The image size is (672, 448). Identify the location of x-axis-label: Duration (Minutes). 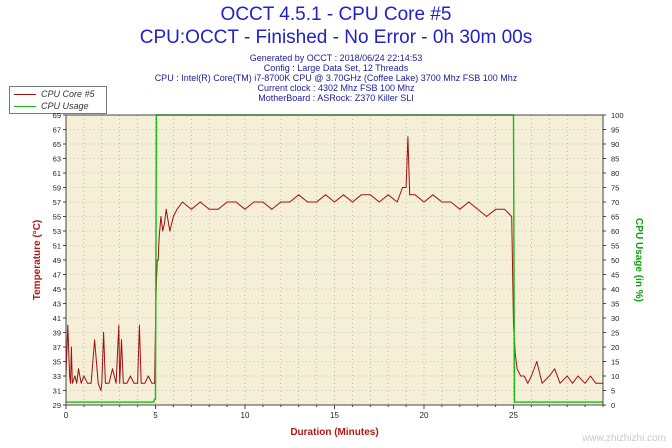
(334, 432).